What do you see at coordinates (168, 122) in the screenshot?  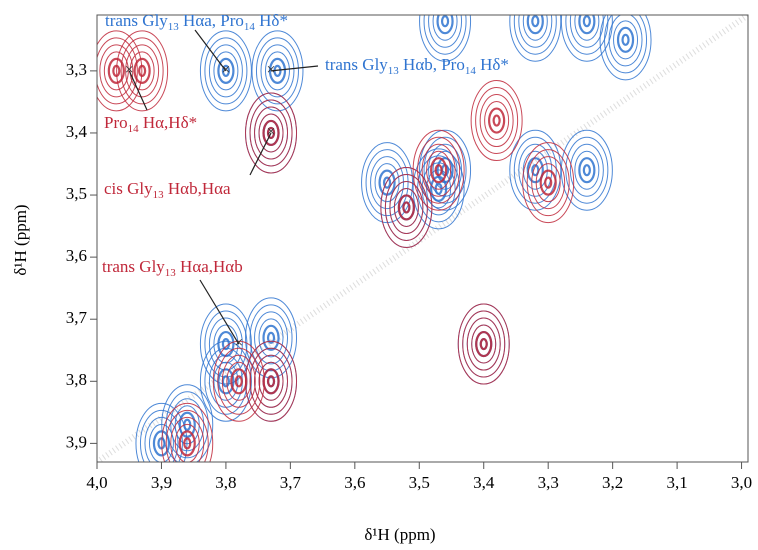 I see `annotation-text: Hα,Hδ*` at bounding box center [168, 122].